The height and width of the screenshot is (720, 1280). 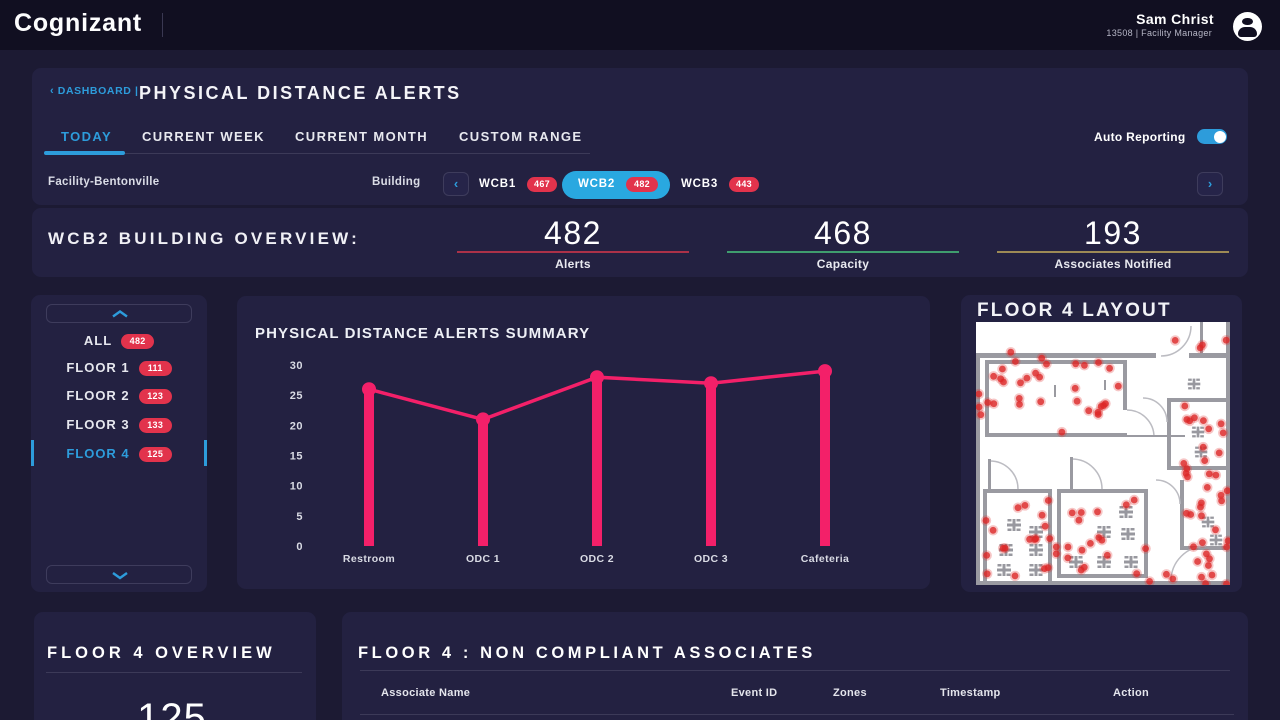 I want to click on svg-text: ODC 1, so click(x=483, y=559).